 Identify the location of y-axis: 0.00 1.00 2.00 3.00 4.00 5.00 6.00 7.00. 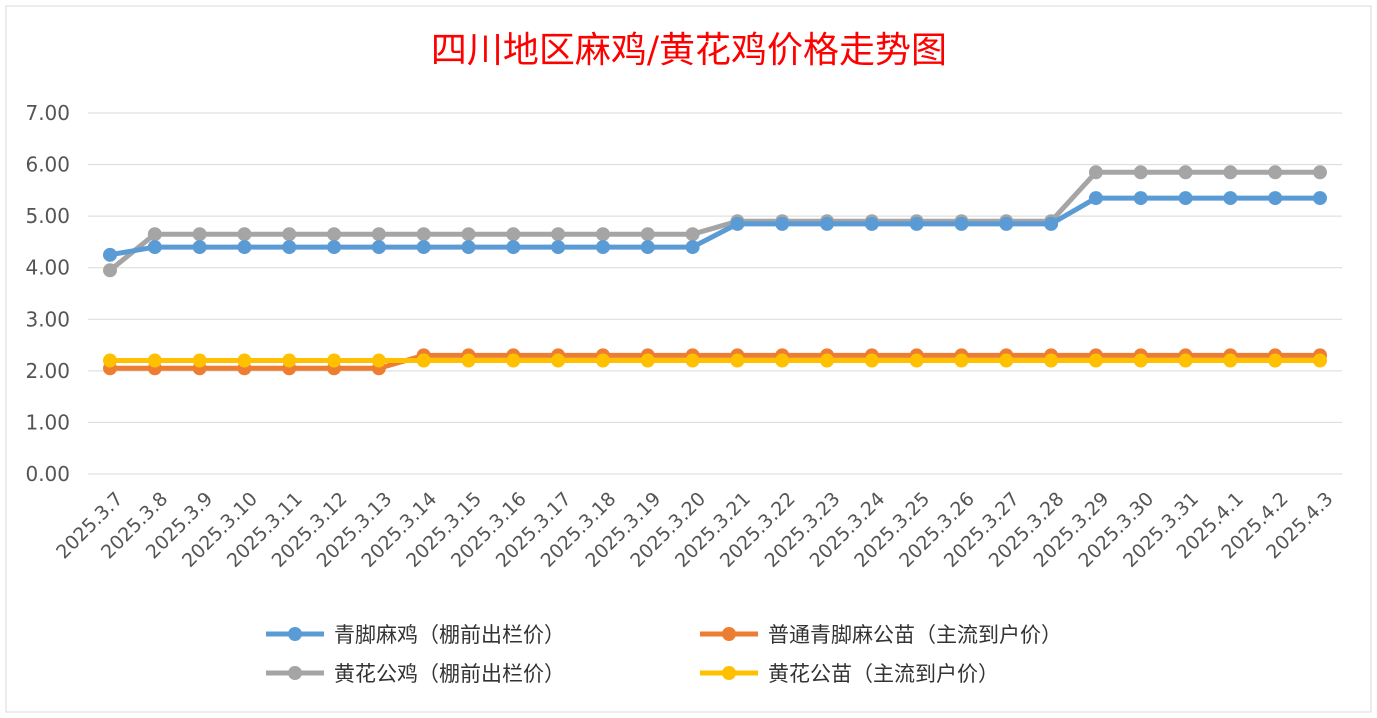
(47, 293).